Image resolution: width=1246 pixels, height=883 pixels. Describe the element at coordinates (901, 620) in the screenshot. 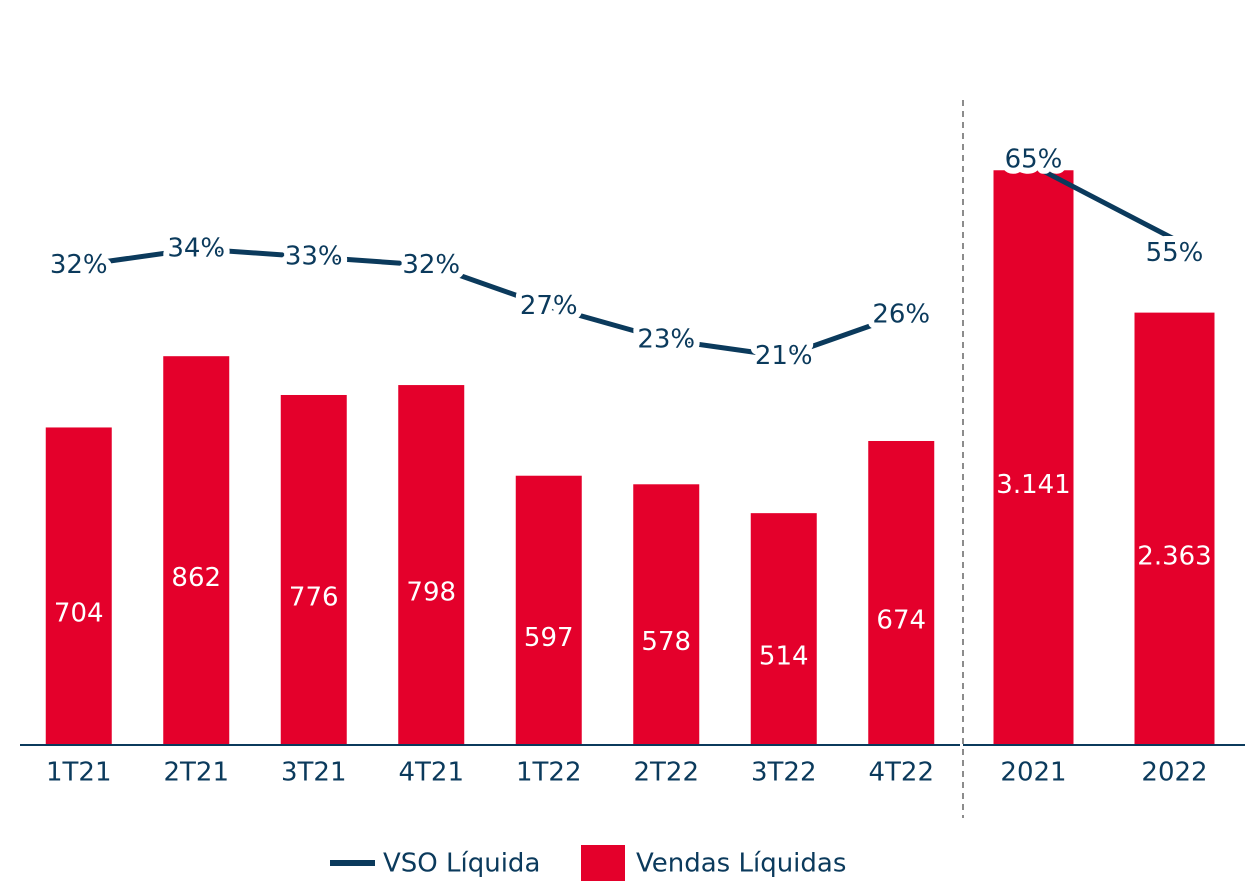

I see `bar-label: 674` at that location.